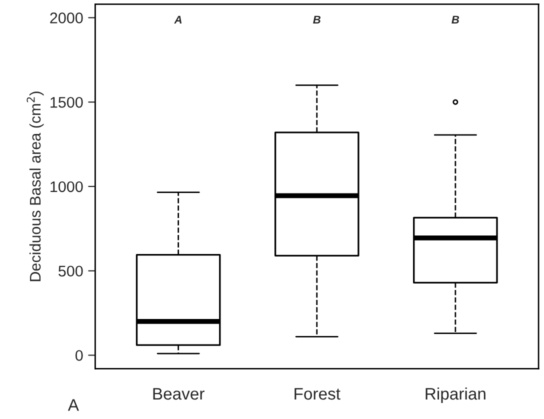 This screenshot has height=419, width=544. Describe the element at coordinates (79, 355) in the screenshot. I see `y-tick-label: 0` at that location.